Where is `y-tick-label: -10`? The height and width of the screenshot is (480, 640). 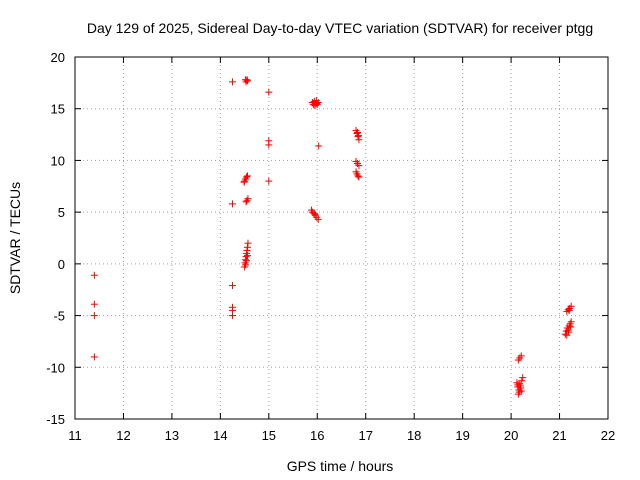 y-tick-label: -10 is located at coordinates (55, 367).